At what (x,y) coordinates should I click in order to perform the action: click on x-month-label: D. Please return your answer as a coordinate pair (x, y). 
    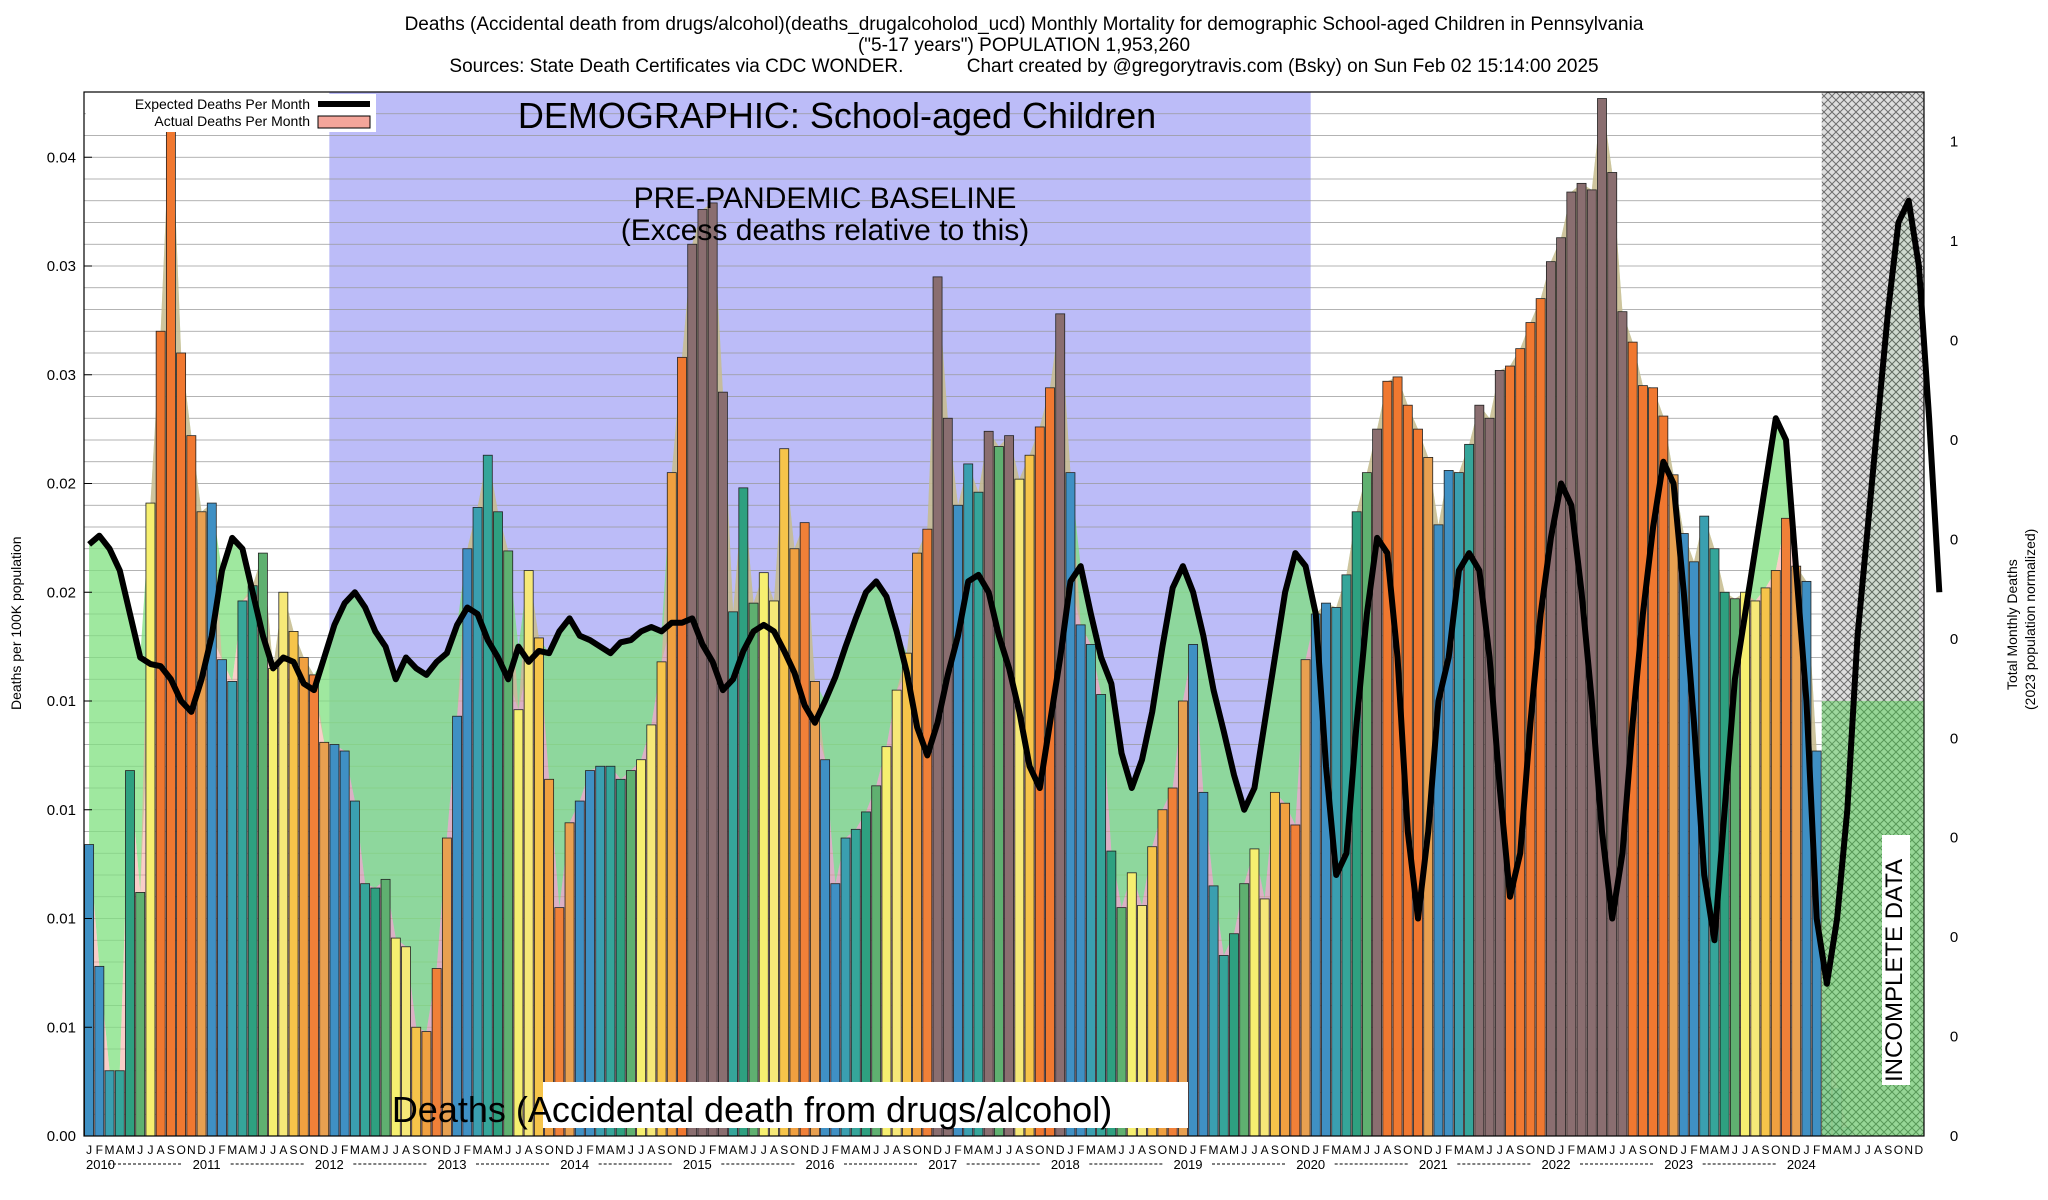
    Looking at the image, I should click on (201, 1150).